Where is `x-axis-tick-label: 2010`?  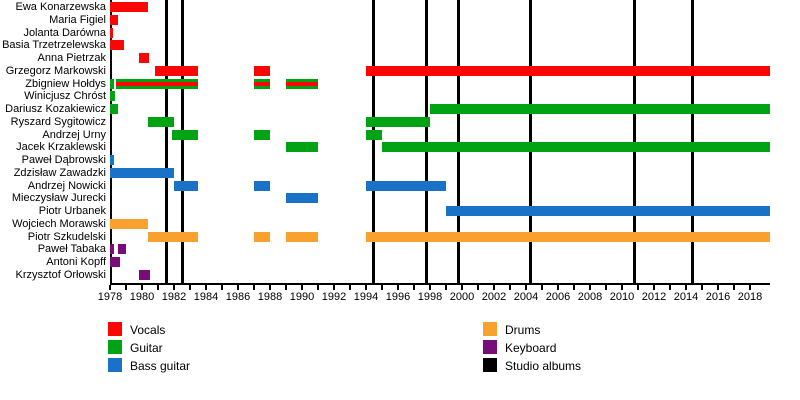
x-axis-tick-label: 2010 is located at coordinates (622, 297).